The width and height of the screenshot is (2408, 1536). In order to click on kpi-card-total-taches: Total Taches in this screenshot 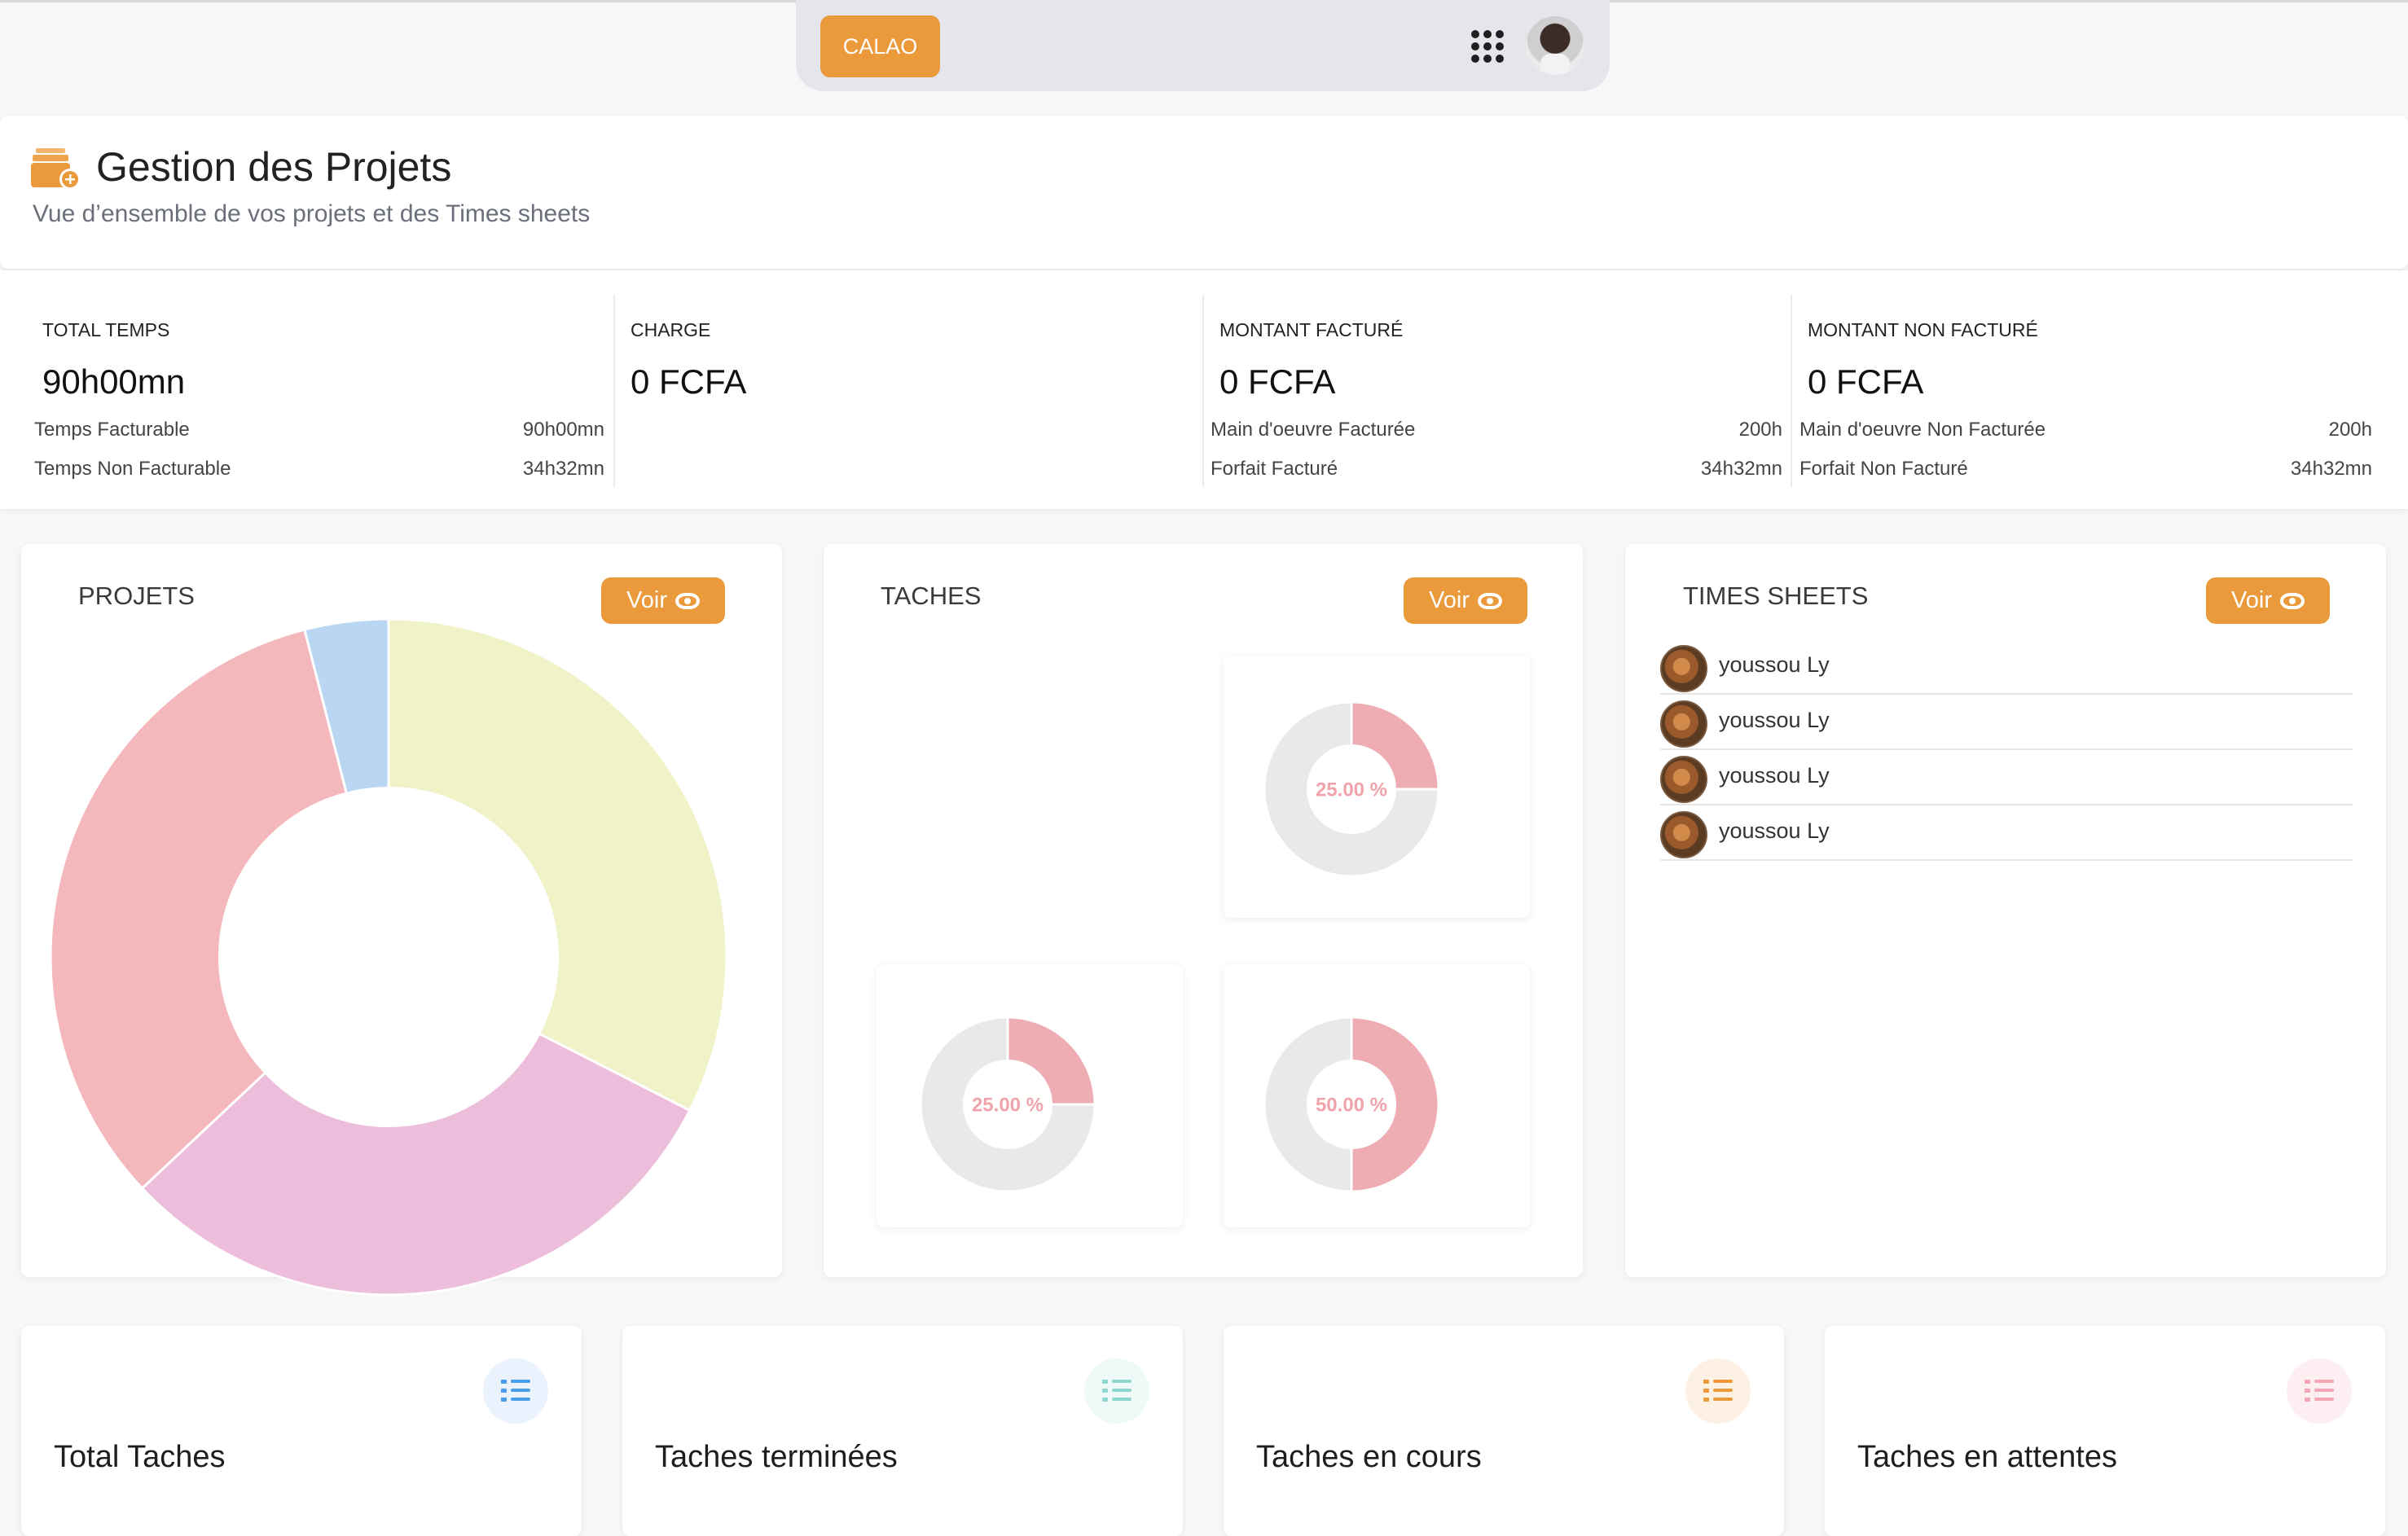, I will do `click(301, 1431)`.